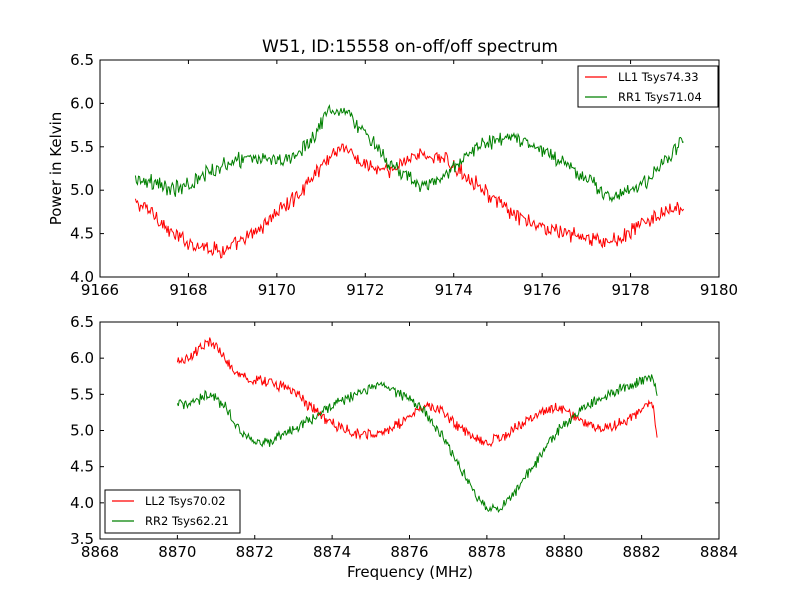  I want to click on x-tick-label: 9170, so click(277, 290).